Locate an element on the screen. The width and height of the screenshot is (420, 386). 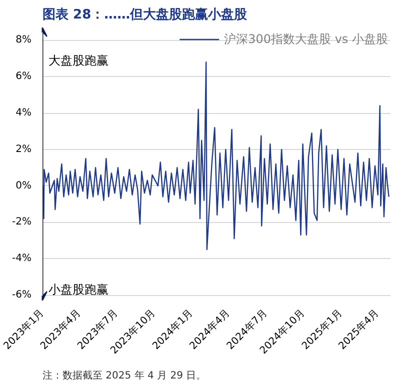
annotation: 大盘股跑赢 is located at coordinates (78, 61).